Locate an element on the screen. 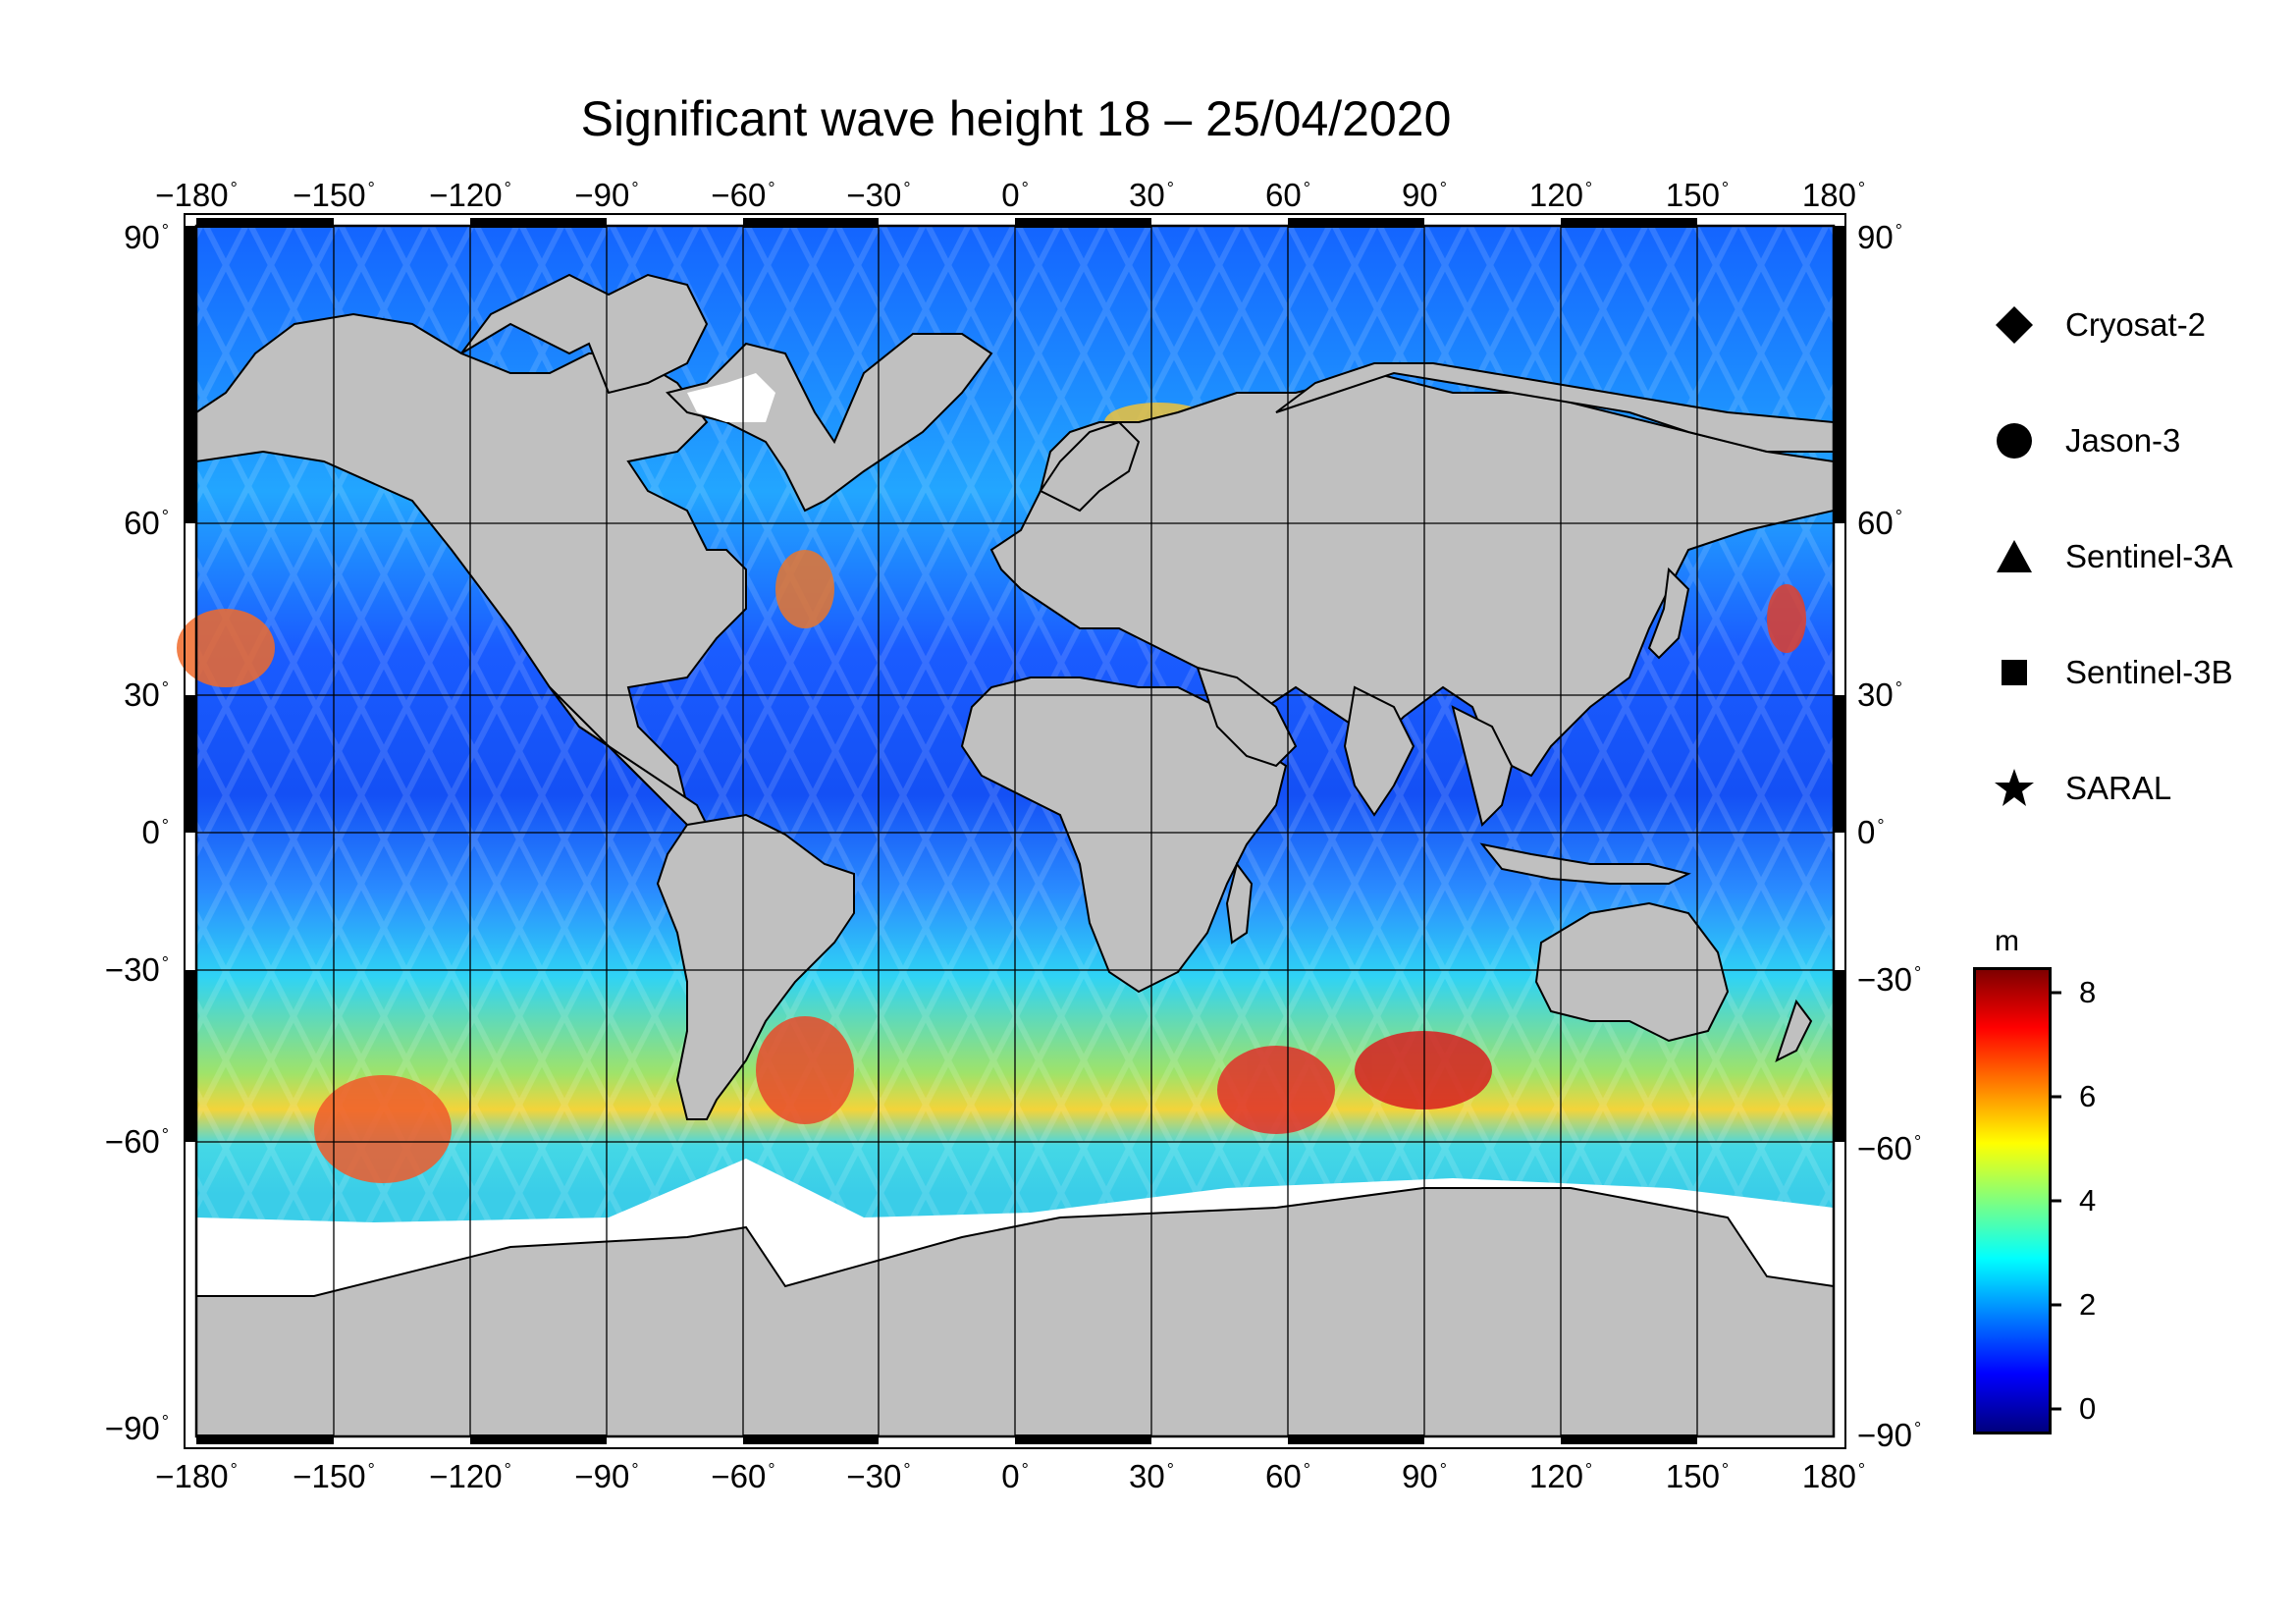 The image size is (2296, 1623). land-south-america is located at coordinates (755, 966).